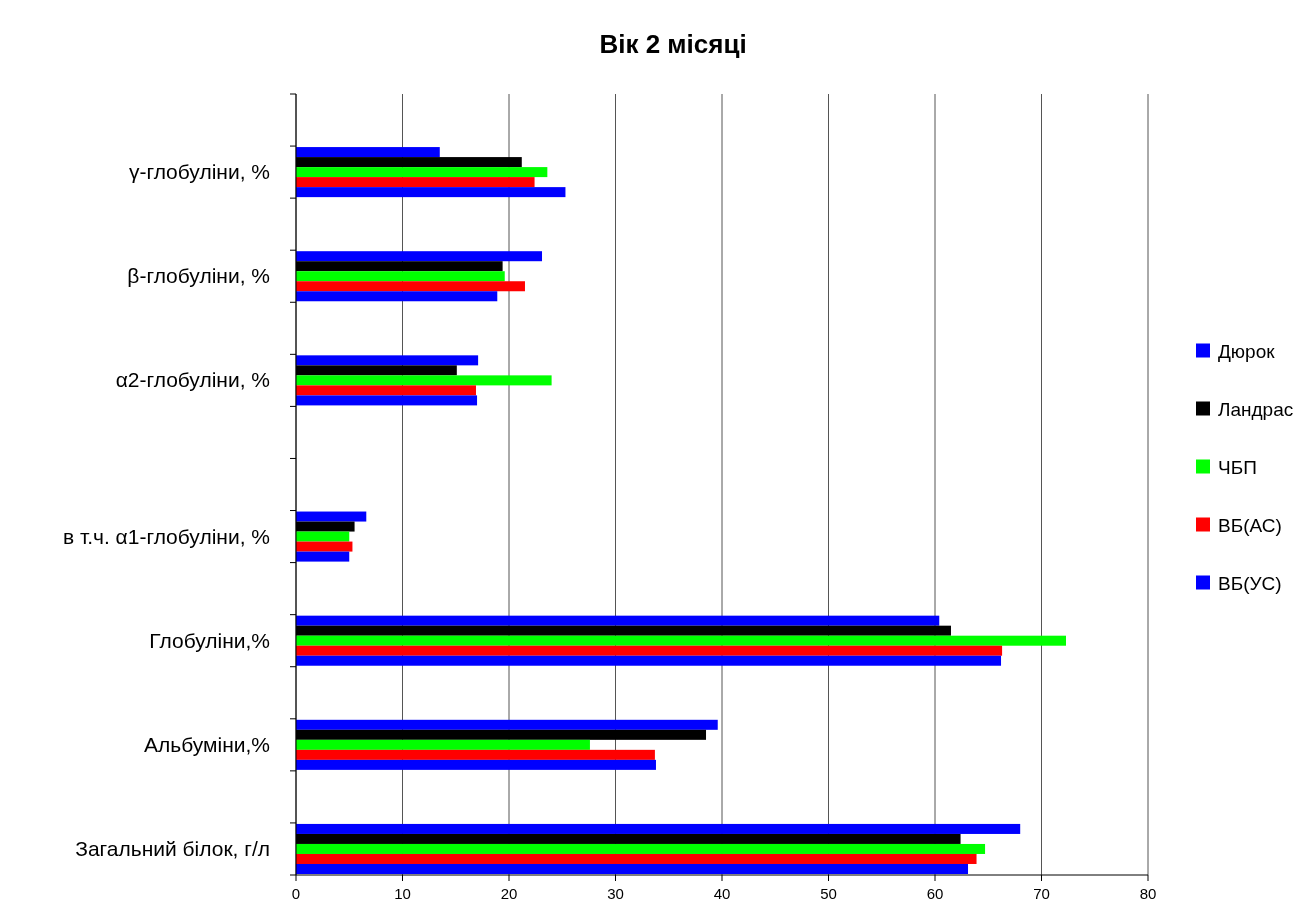 Image resolution: width=1310 pixels, height=908 pixels. I want to click on x-tick-label: 40, so click(722, 893).